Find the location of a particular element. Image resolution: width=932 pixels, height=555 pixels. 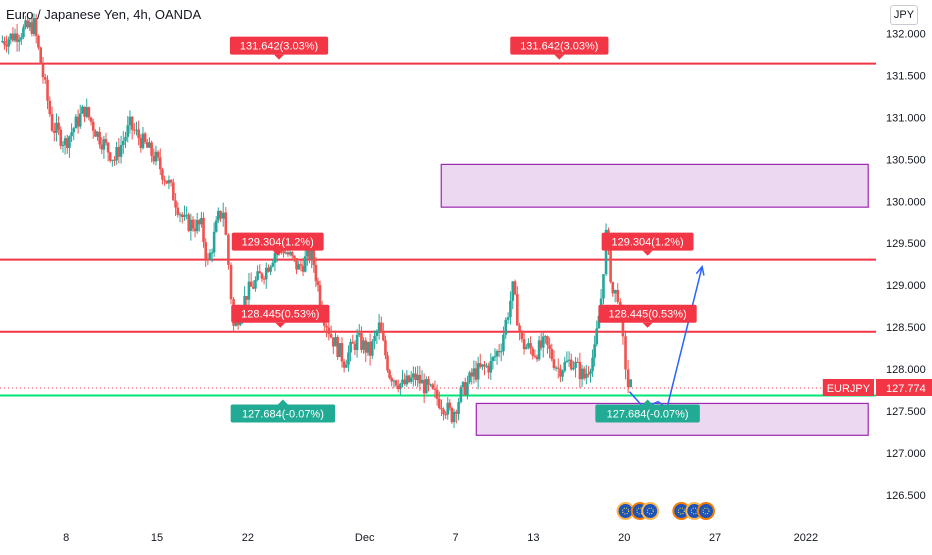

level-label: 127.684(-0.07%) is located at coordinates (647, 411).